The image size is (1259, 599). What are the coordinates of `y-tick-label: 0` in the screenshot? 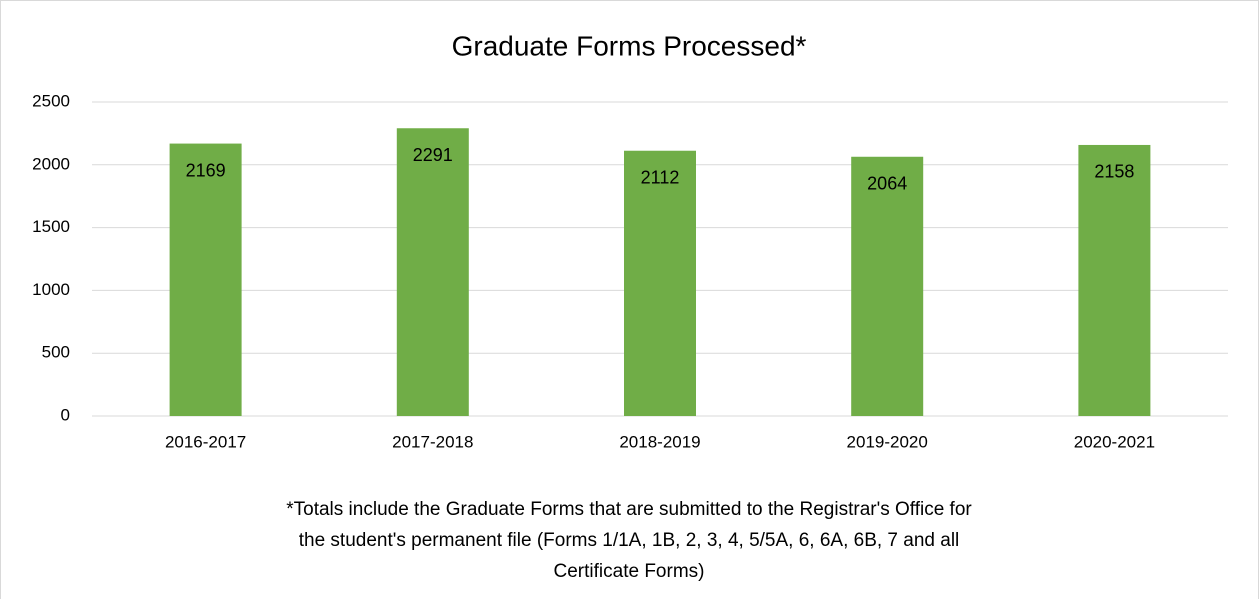 It's located at (65, 414).